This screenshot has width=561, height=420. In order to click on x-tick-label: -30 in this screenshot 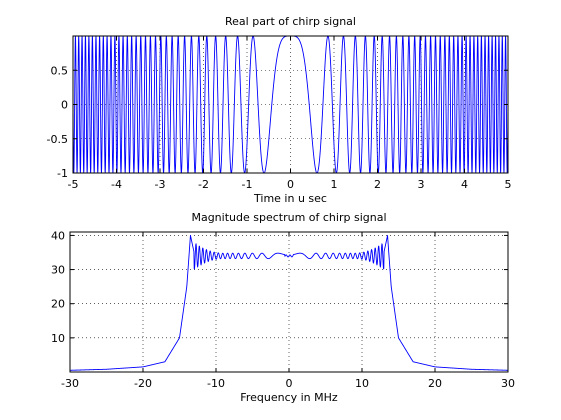, I will do `click(70, 383)`.